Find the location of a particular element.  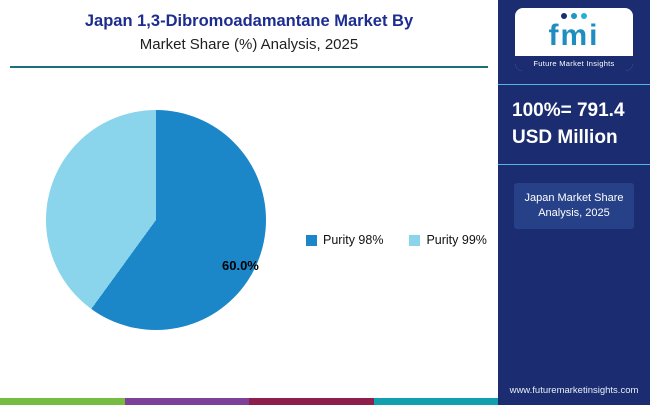

analysis-tag-line2: Analysis, 2025 is located at coordinates (574, 213).